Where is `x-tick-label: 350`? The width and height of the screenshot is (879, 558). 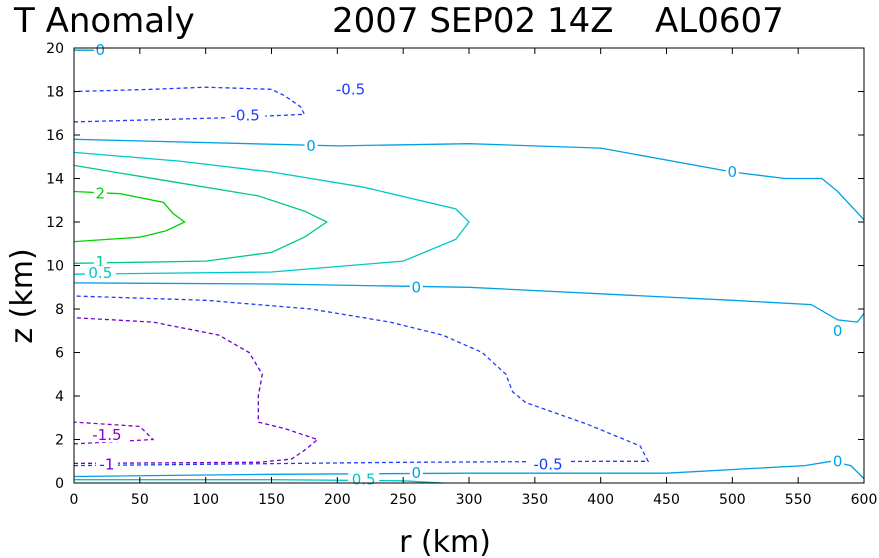 x-tick-label: 350 is located at coordinates (534, 500).